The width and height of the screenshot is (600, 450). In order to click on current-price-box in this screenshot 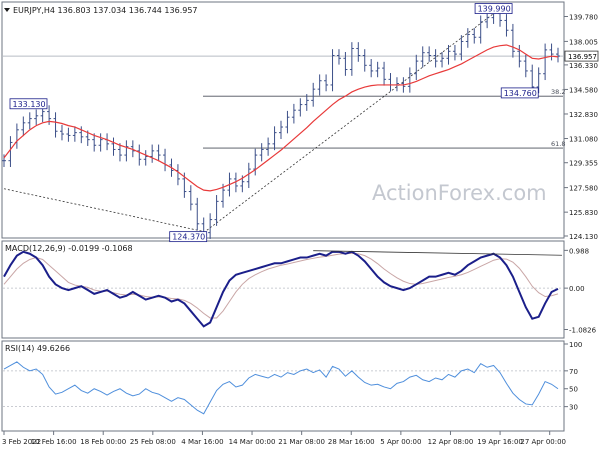, I will do `click(581, 56)`.